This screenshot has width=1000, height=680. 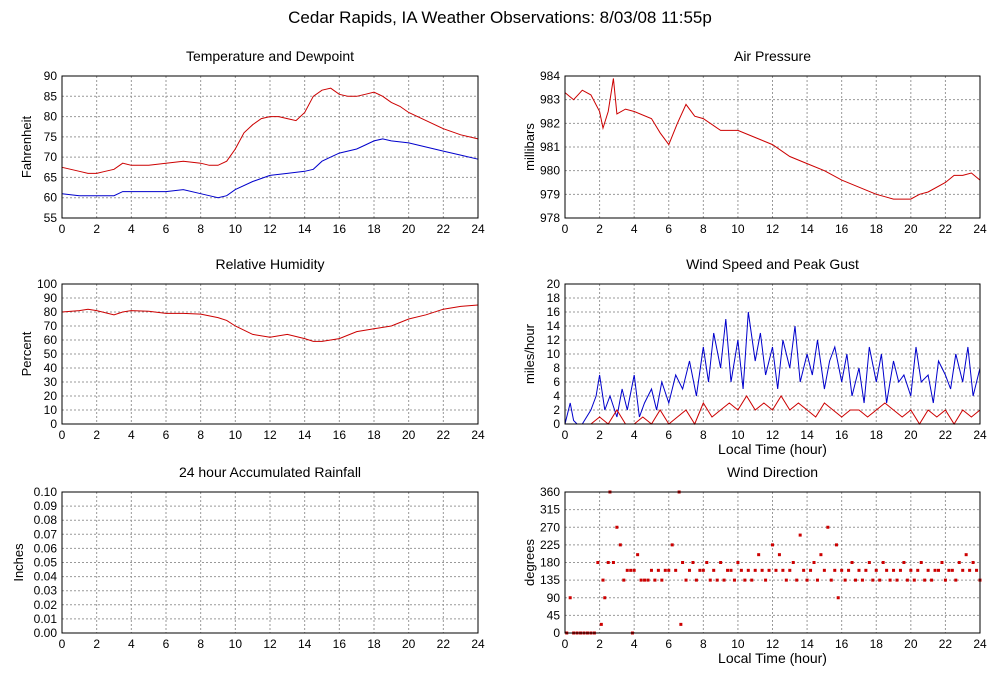 What do you see at coordinates (46, 619) in the screenshot?
I see `y-tick-label: 0.01` at bounding box center [46, 619].